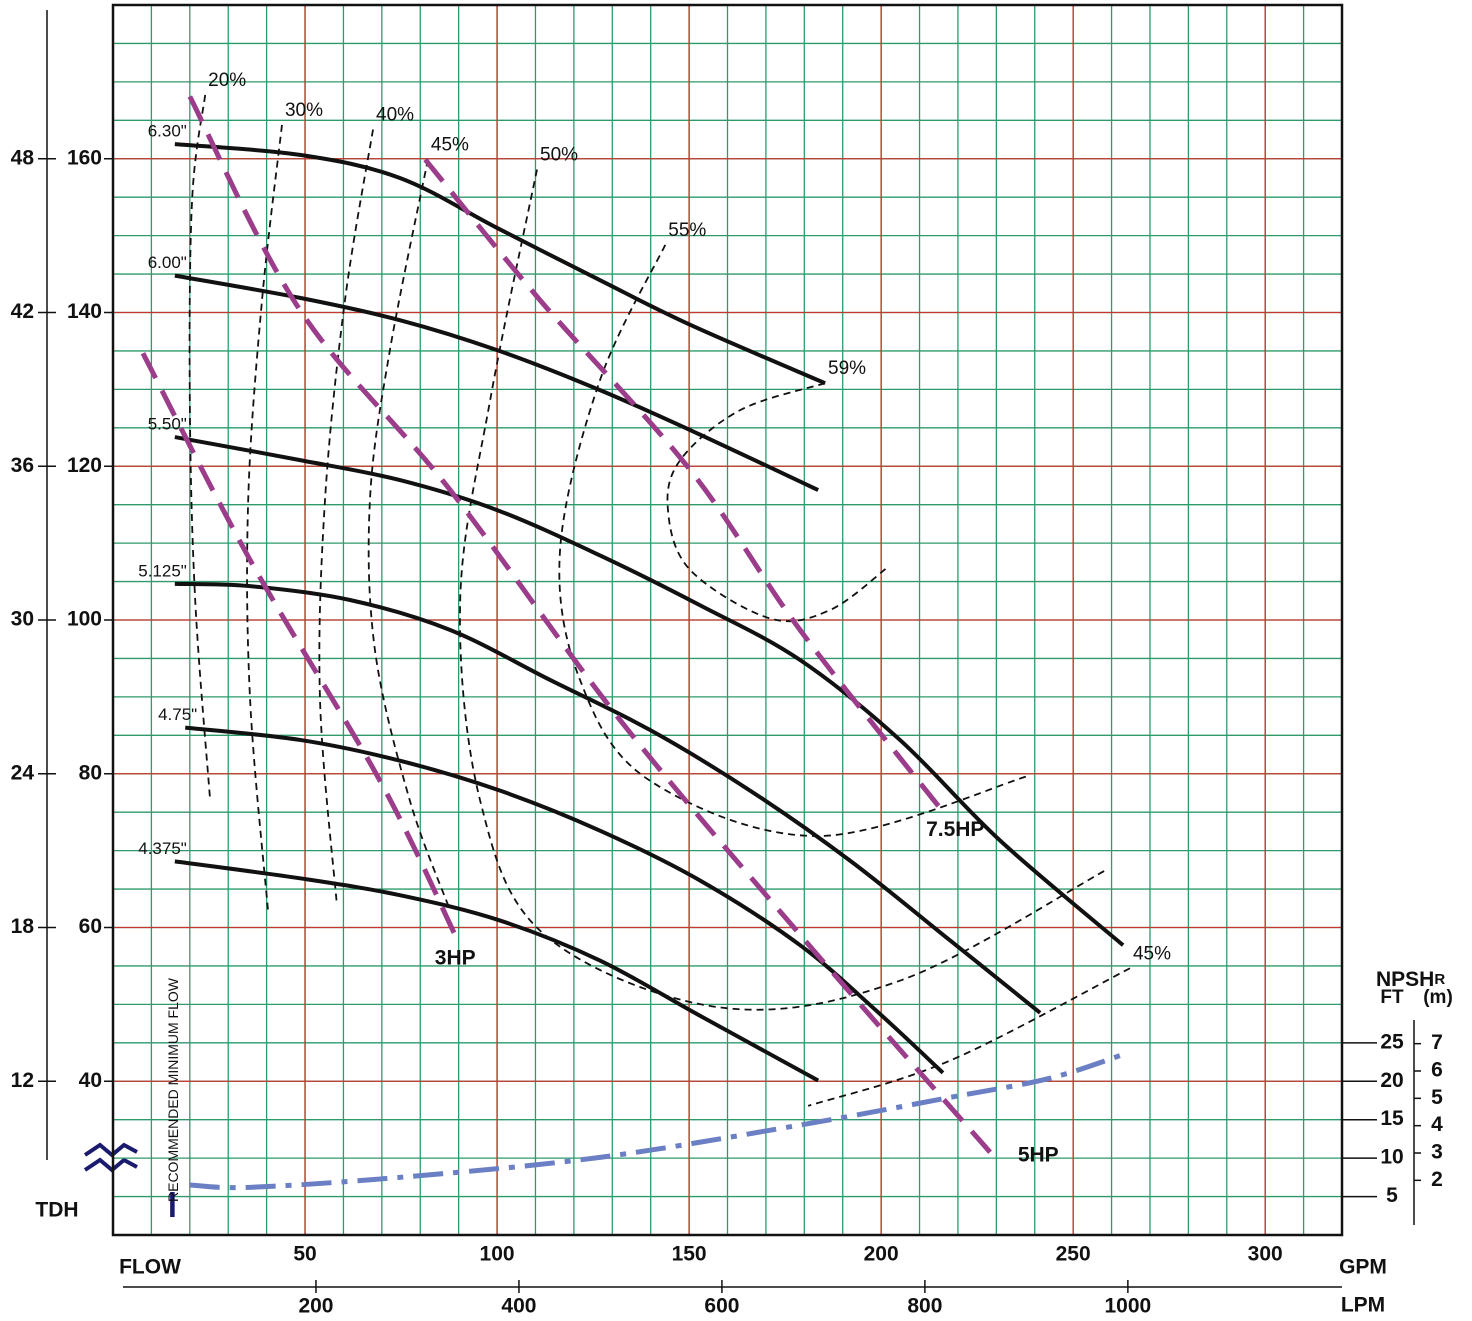 The width and height of the screenshot is (1472, 1321). Describe the element at coordinates (1437, 1097) in the screenshot. I see `npsh-m-tick-label: 5` at that location.